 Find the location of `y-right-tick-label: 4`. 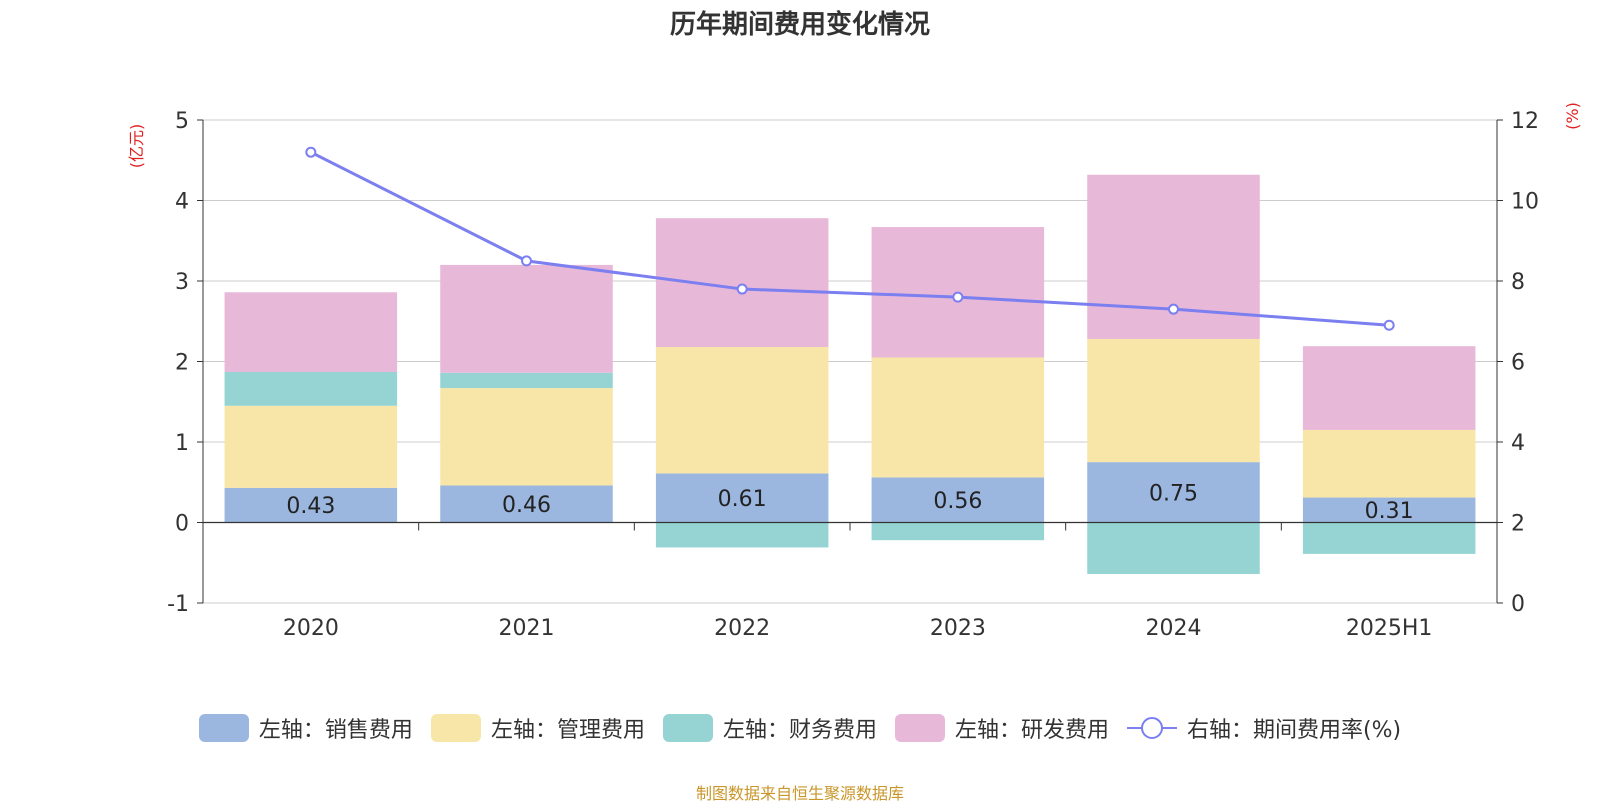

y-right-tick-label: 4 is located at coordinates (1518, 443).